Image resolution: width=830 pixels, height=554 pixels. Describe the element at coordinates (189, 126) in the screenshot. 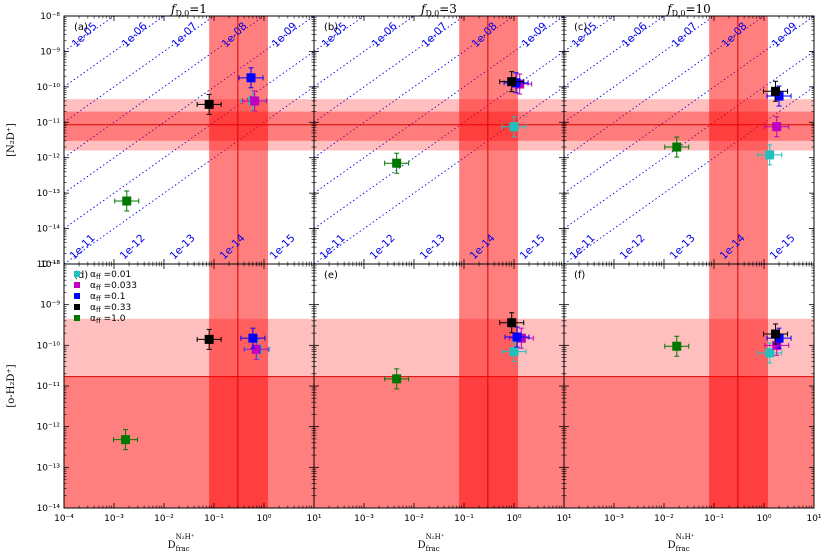

I see `n2dp-band-inner` at that location.